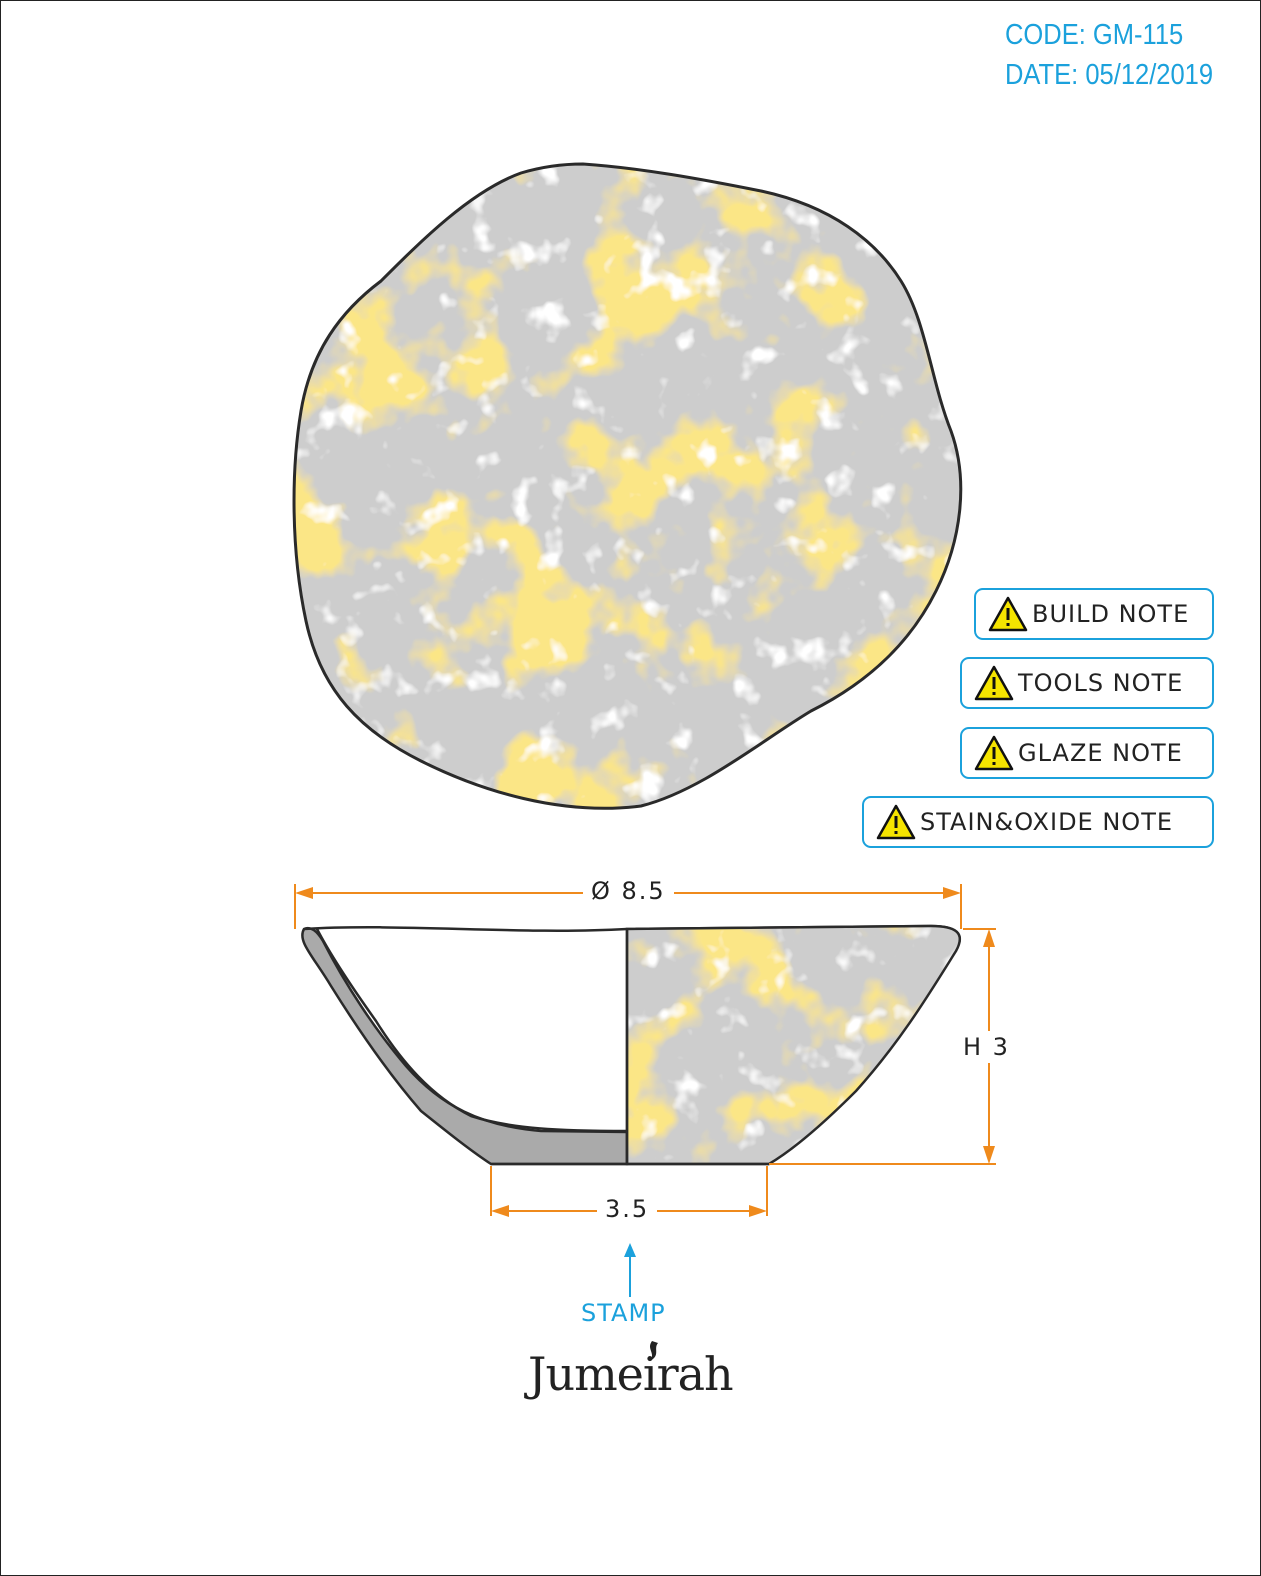 This screenshot has height=1576, width=1261. I want to click on height-label: H 3, so click(986, 1047).